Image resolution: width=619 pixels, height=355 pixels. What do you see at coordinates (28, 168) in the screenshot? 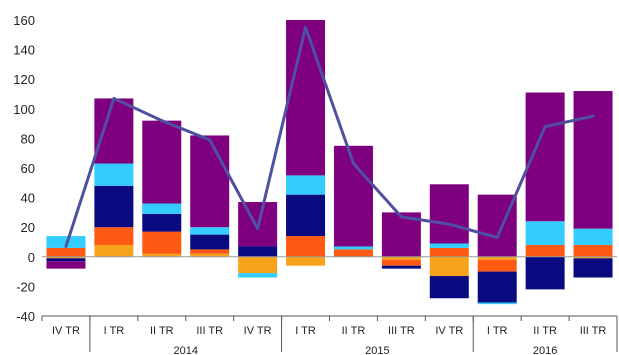
I see `y-tick-label: 60` at bounding box center [28, 168].